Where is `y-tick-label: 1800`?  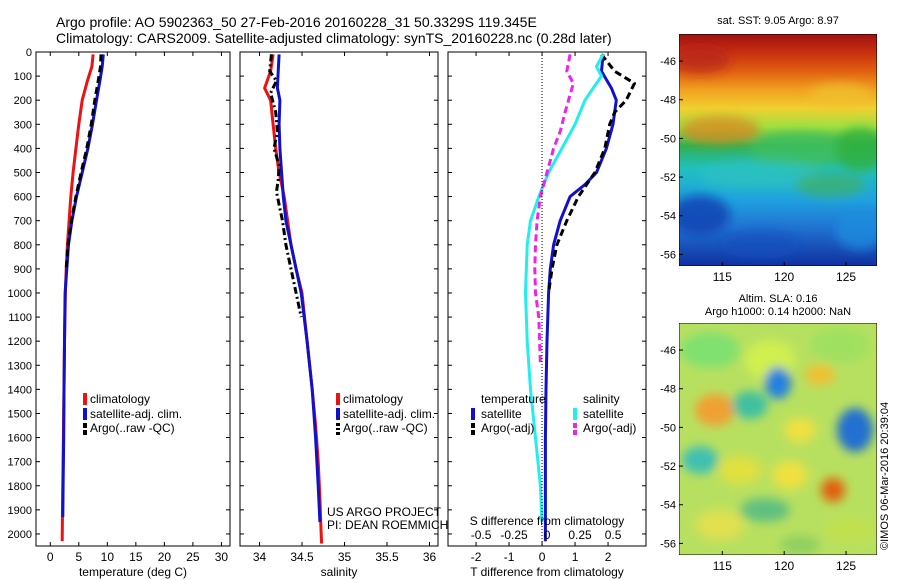 y-tick-label: 1800 is located at coordinates (20, 487).